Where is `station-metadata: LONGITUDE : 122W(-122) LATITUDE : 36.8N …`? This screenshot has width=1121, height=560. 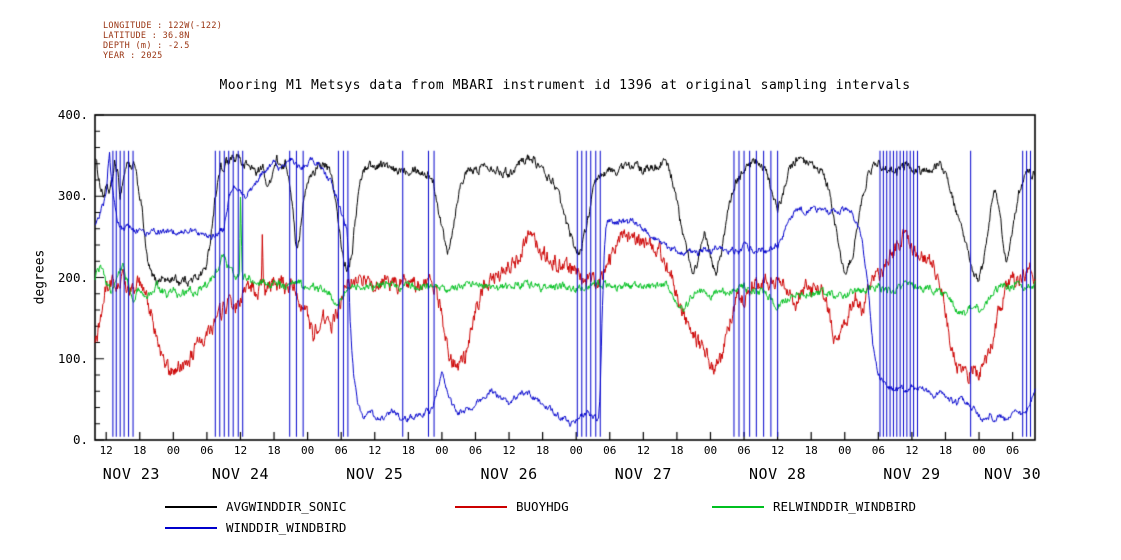 station-metadata: LONGITUDE : 122W(-122) LATITUDE : 36.8N … is located at coordinates (162, 41).